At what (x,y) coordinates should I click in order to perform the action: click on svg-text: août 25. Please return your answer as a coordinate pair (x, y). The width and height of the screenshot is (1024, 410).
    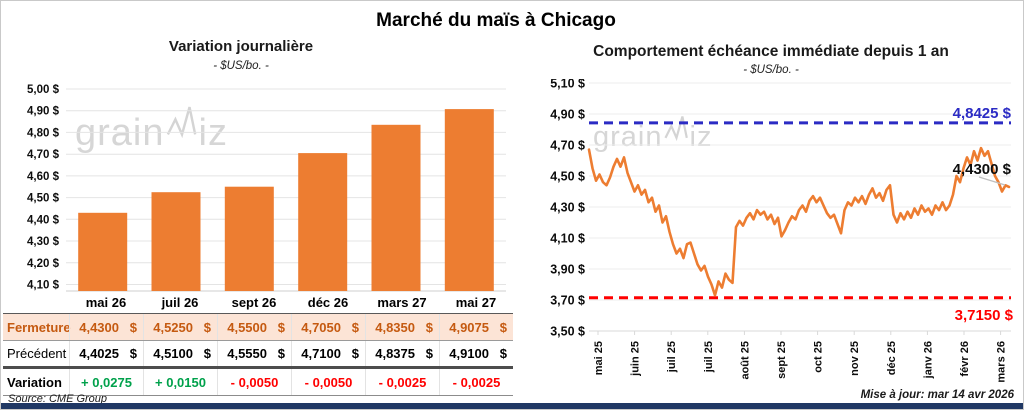
    Looking at the image, I should click on (745, 360).